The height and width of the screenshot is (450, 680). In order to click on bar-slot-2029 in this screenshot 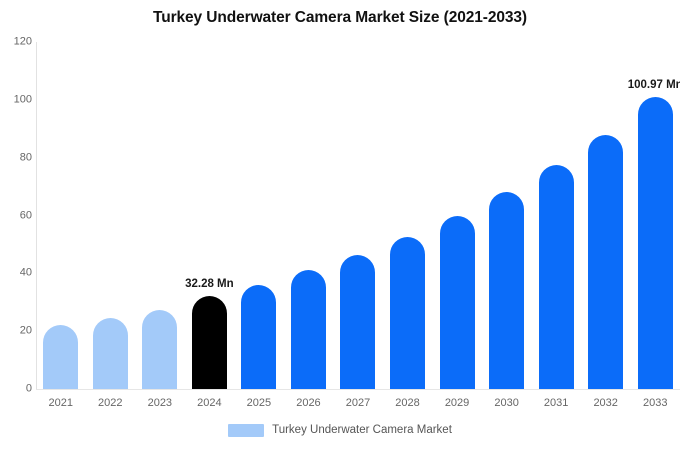, I will do `click(457, 215)`.